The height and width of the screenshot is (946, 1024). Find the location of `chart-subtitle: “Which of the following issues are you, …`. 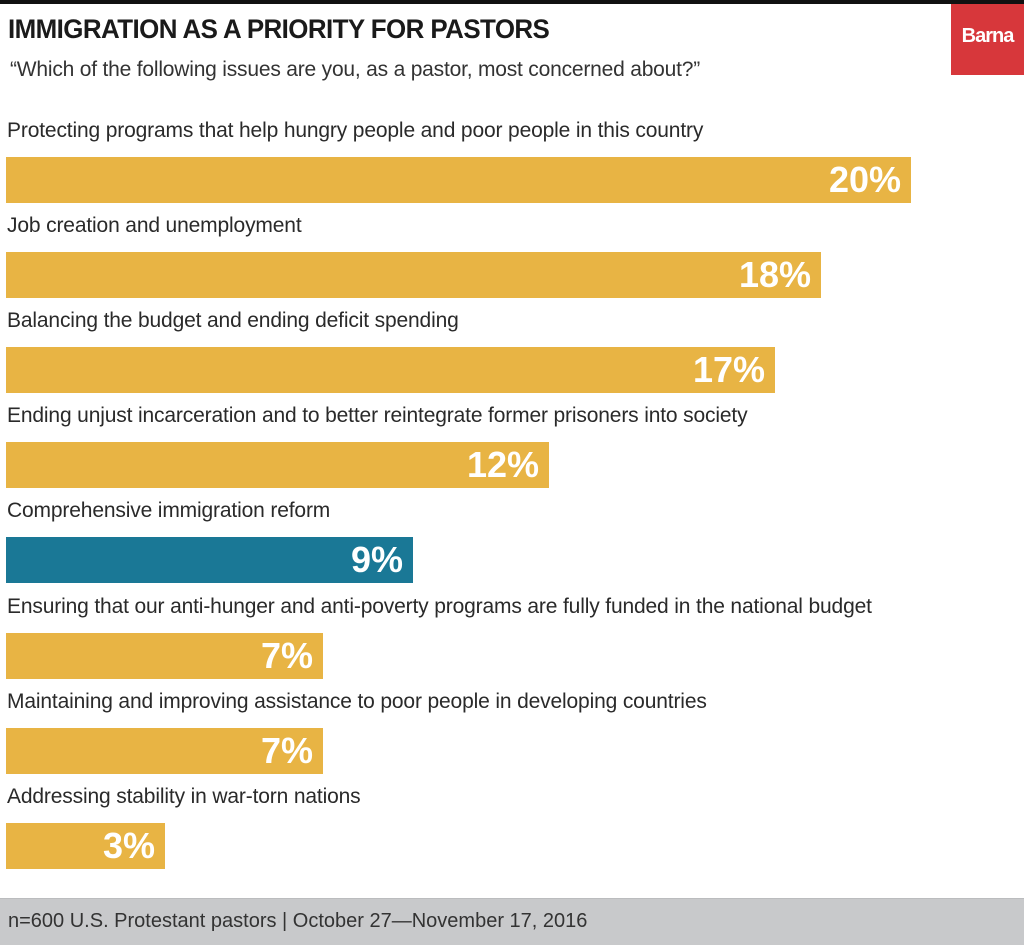

chart-subtitle: “Which of the following issues are you, … is located at coordinates (355, 69).